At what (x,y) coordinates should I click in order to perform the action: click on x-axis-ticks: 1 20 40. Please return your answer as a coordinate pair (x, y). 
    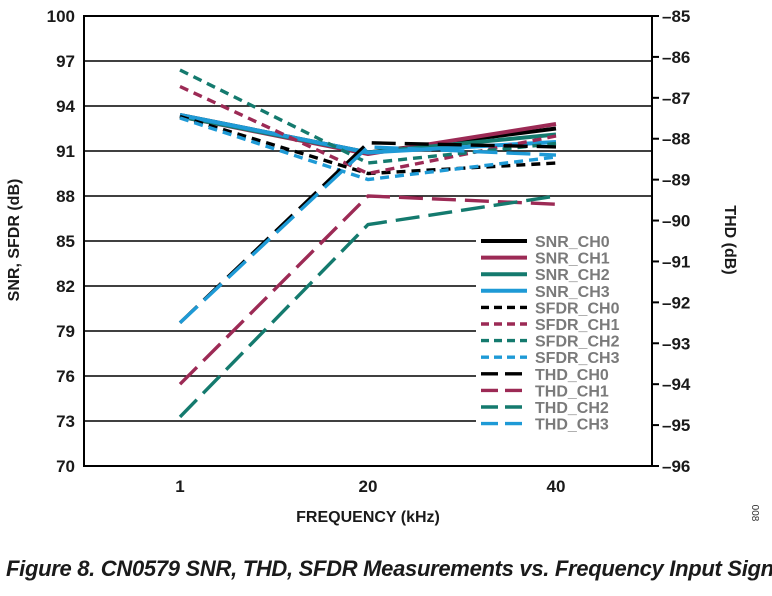
    Looking at the image, I should click on (370, 486).